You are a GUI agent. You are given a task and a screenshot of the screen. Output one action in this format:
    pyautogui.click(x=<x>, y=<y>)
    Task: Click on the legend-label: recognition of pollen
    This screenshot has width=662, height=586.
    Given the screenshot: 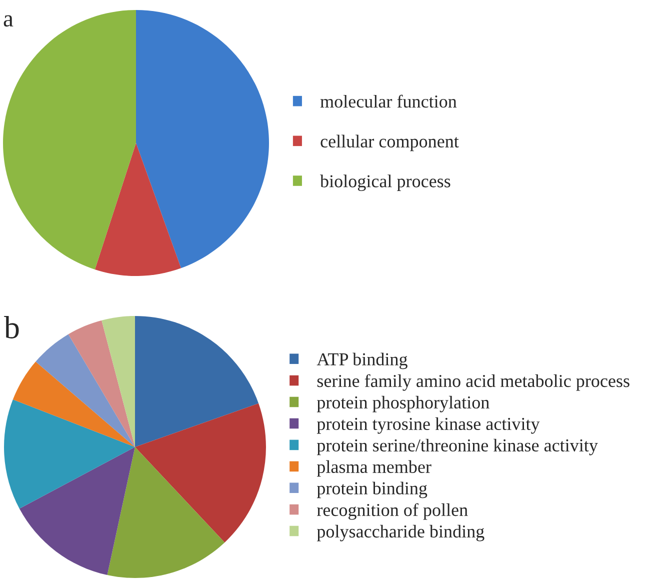 What is the action you would take?
    pyautogui.click(x=392, y=511)
    